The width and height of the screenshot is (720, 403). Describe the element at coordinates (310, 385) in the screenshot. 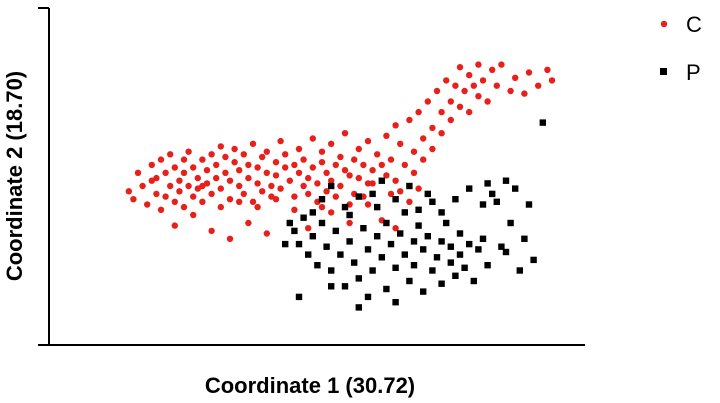

I see `x-axis-title: Coordinate 1 (30.72)` at that location.